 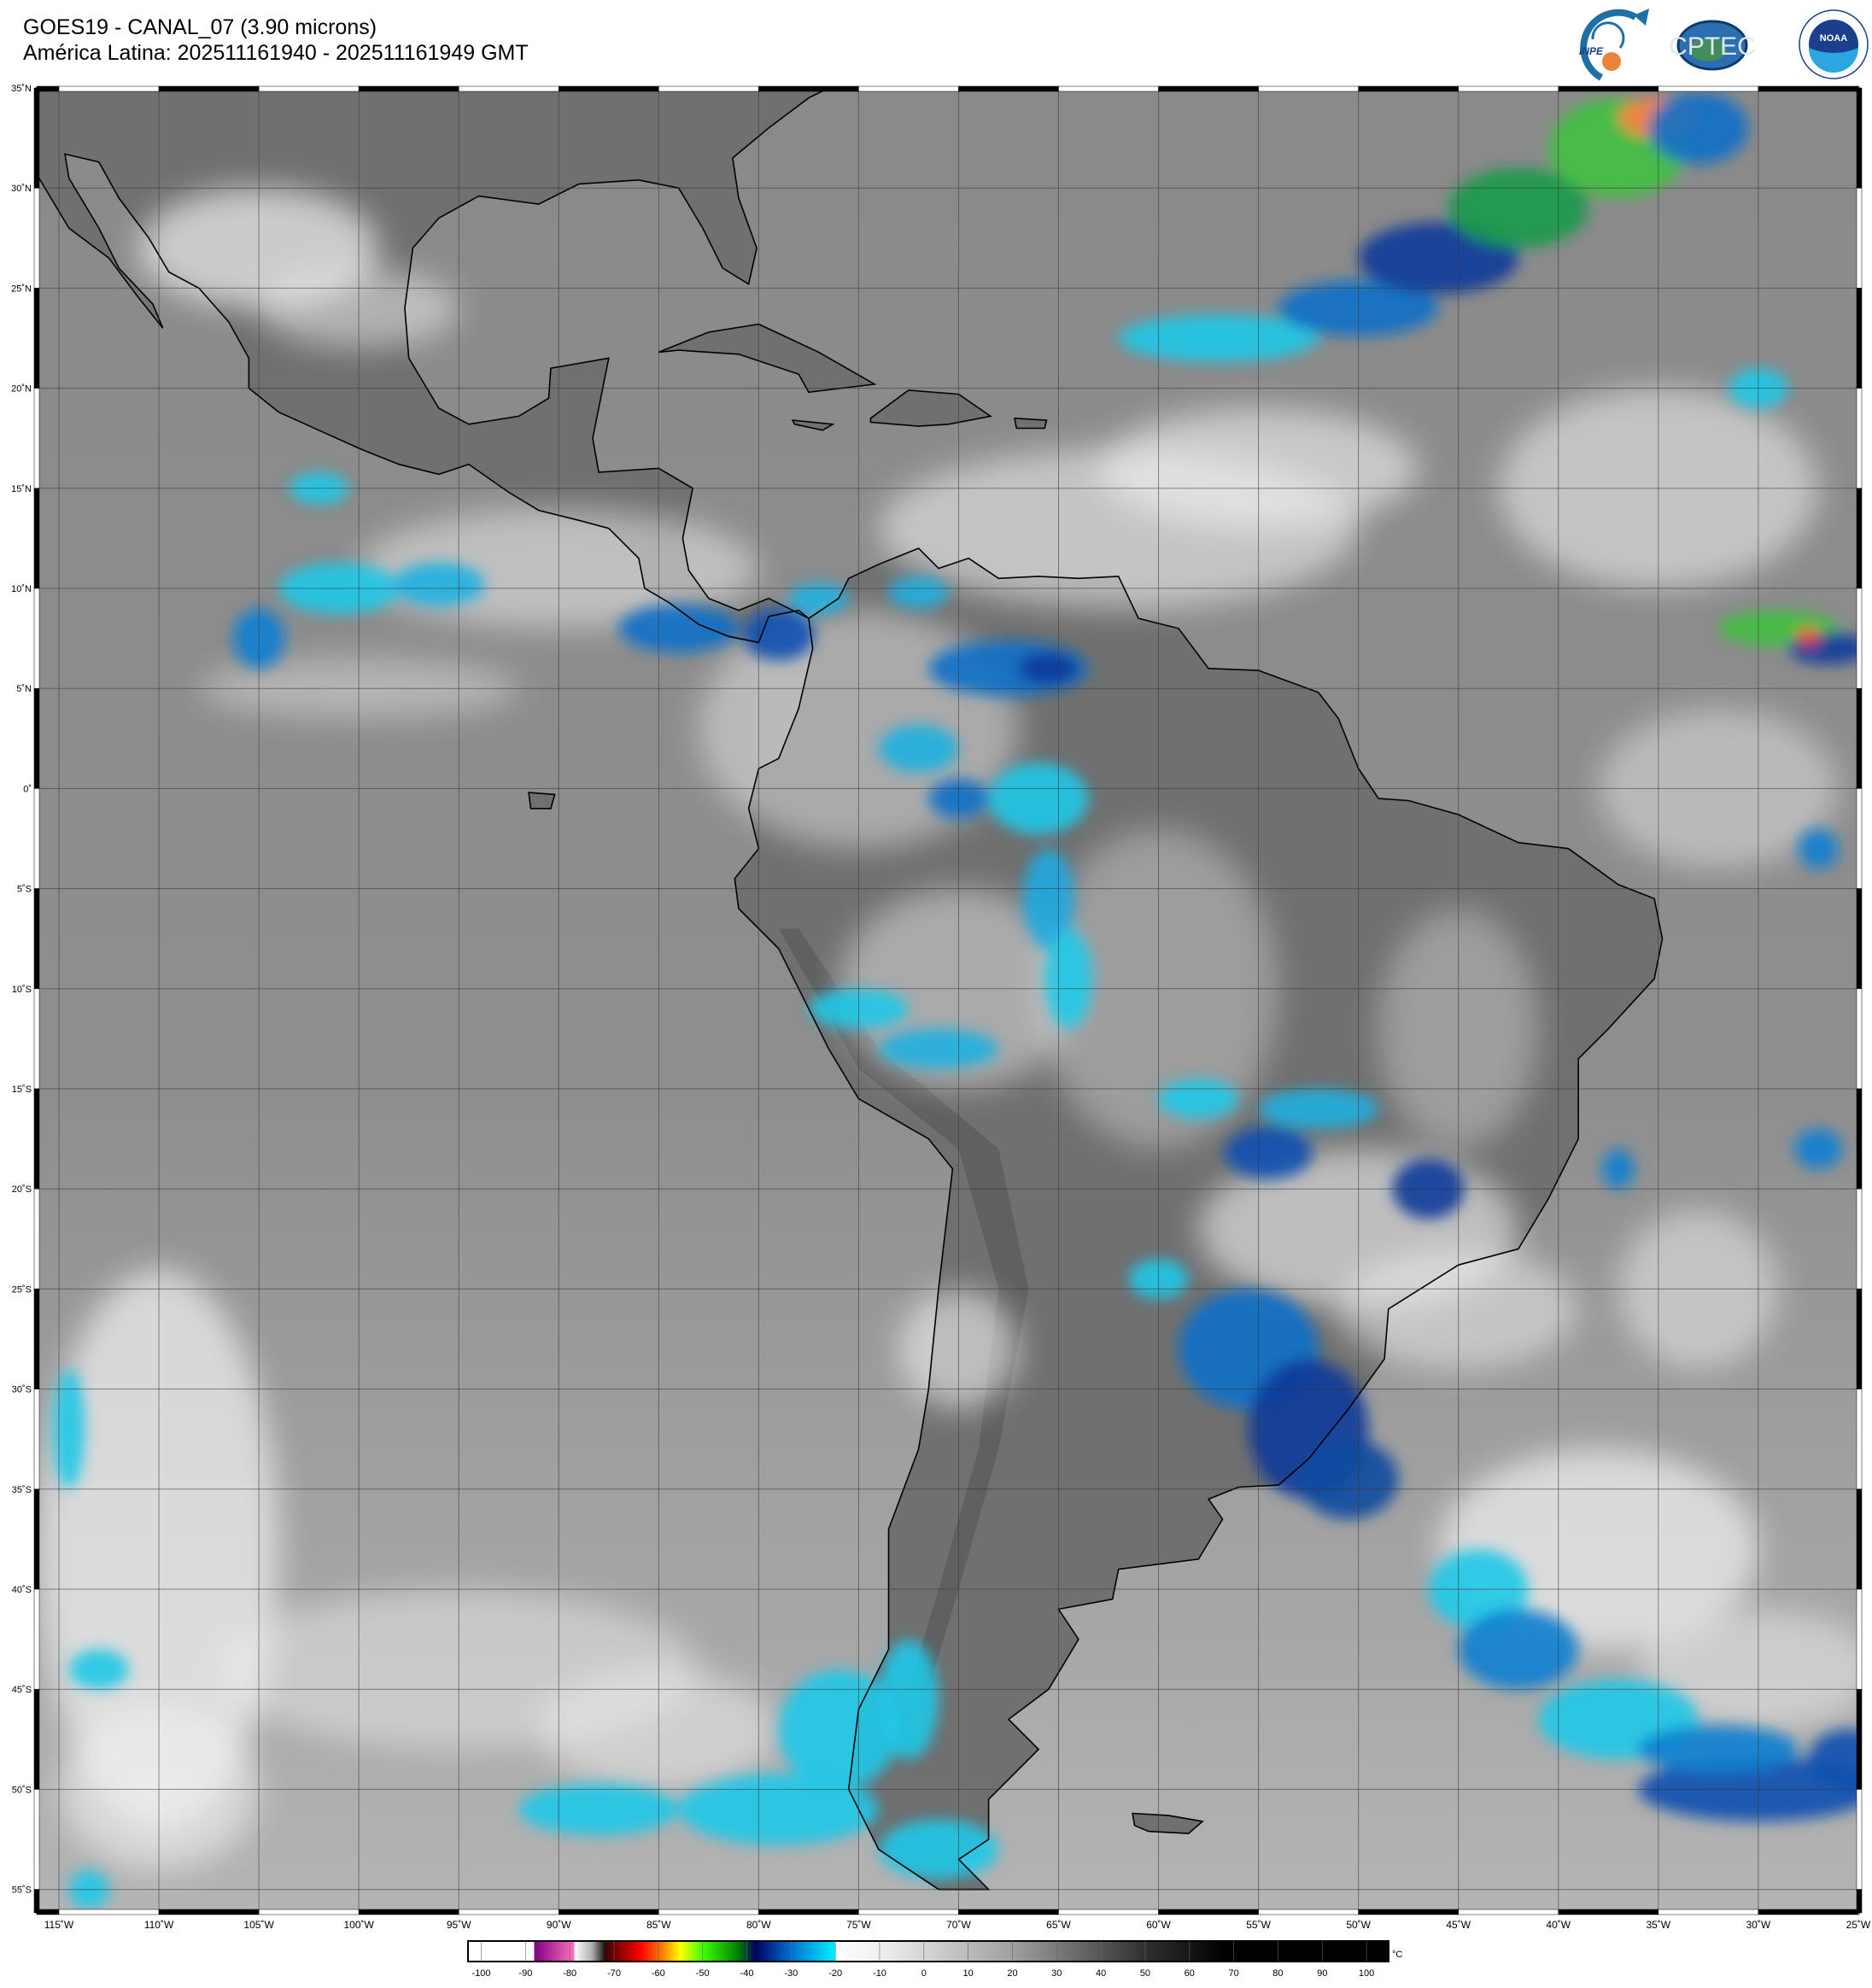 I want to click on latitude-label: 30˚S, so click(x=22, y=1390).